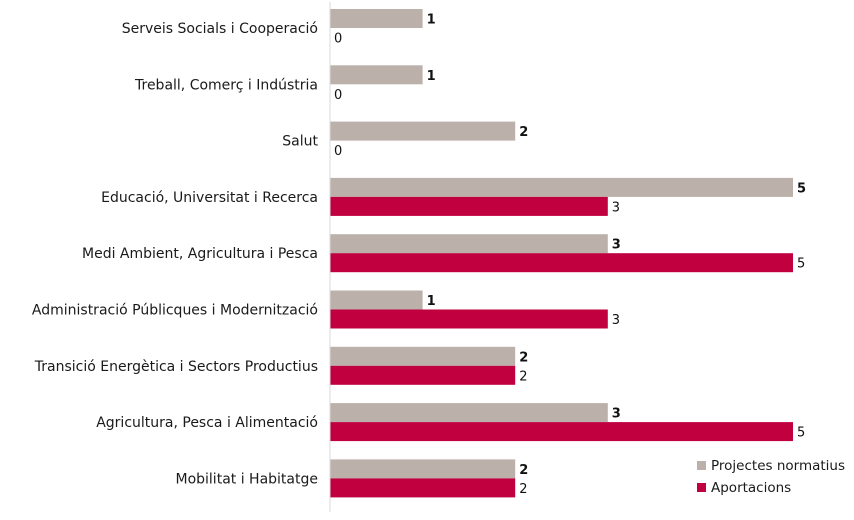 This screenshot has height=520, width=854. Describe the element at coordinates (226, 85) in the screenshot. I see `category-label: Treball, Comerç i Indústria` at that location.